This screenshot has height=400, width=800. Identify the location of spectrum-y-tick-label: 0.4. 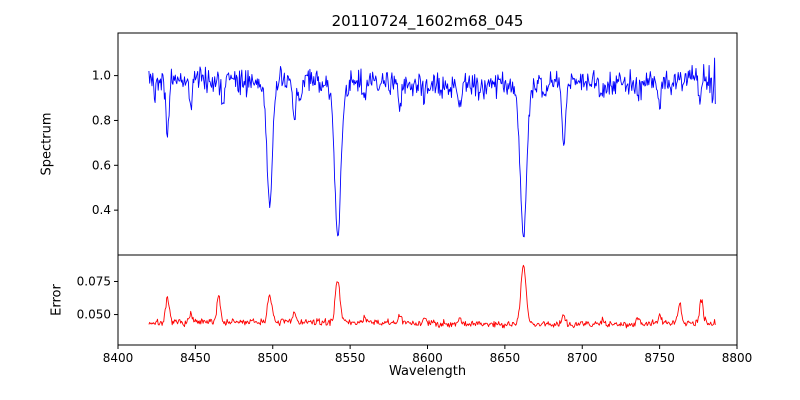
(101, 210).